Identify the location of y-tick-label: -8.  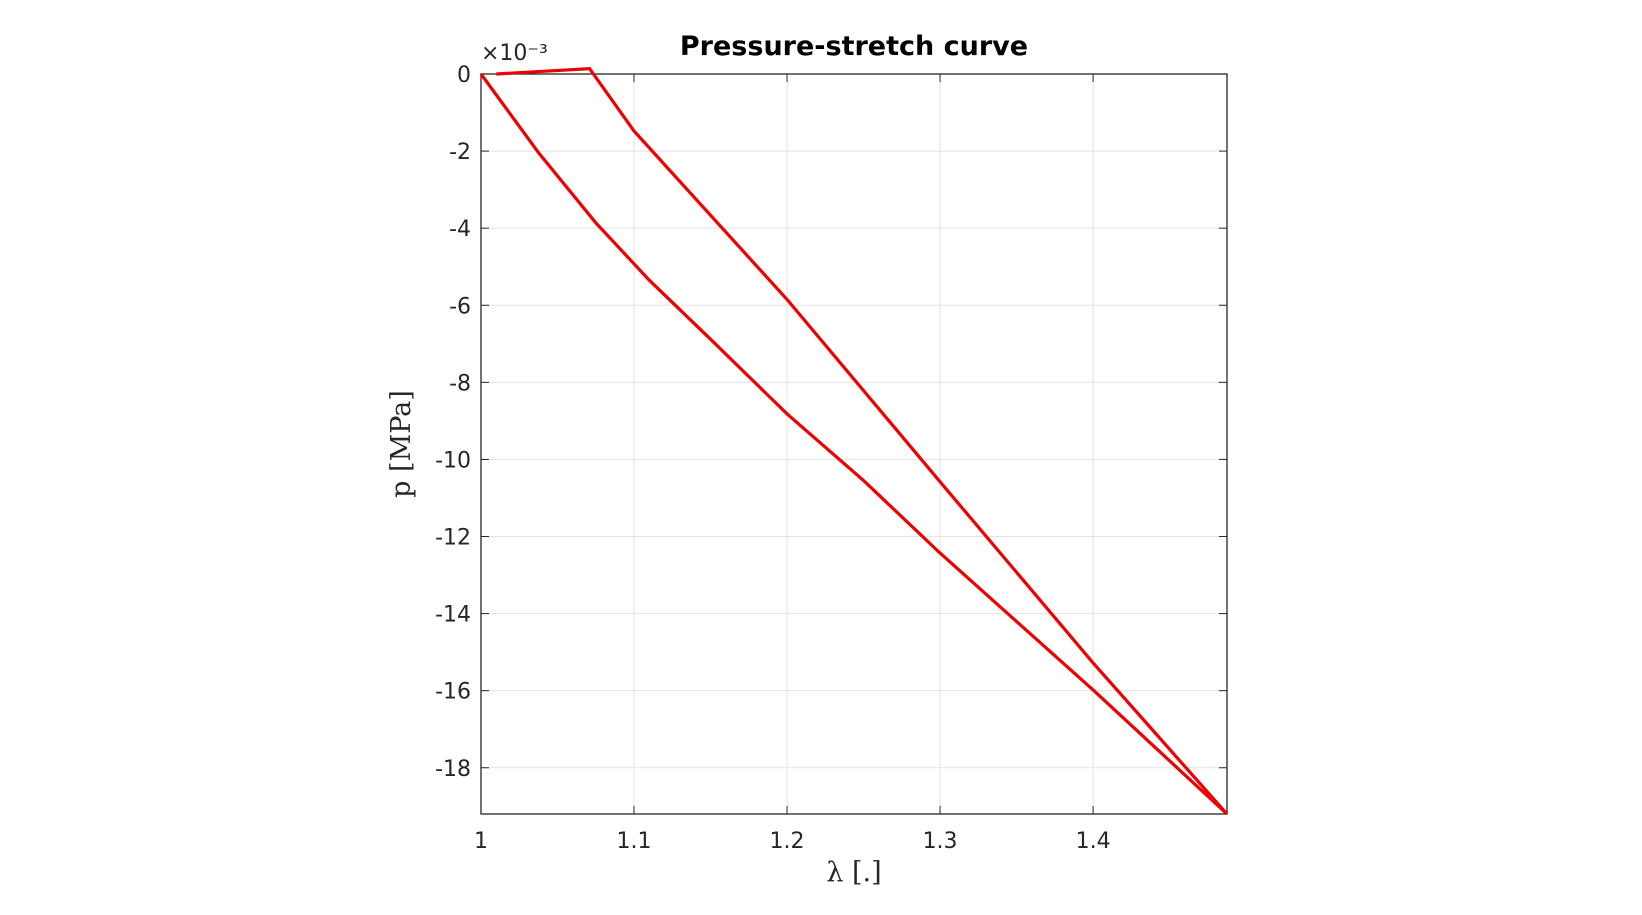
(460, 383).